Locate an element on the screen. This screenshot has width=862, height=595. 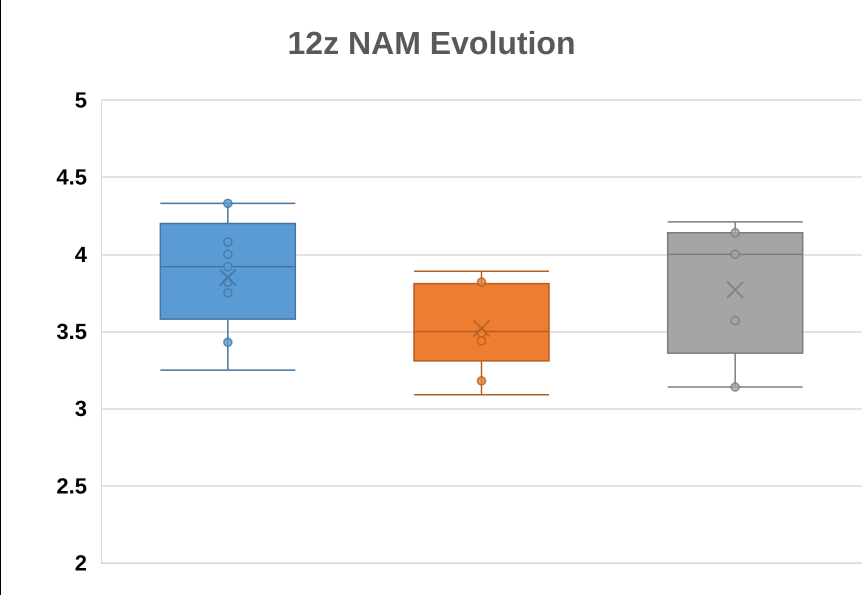
y-tick-label: 2.5 is located at coordinates (71, 485).